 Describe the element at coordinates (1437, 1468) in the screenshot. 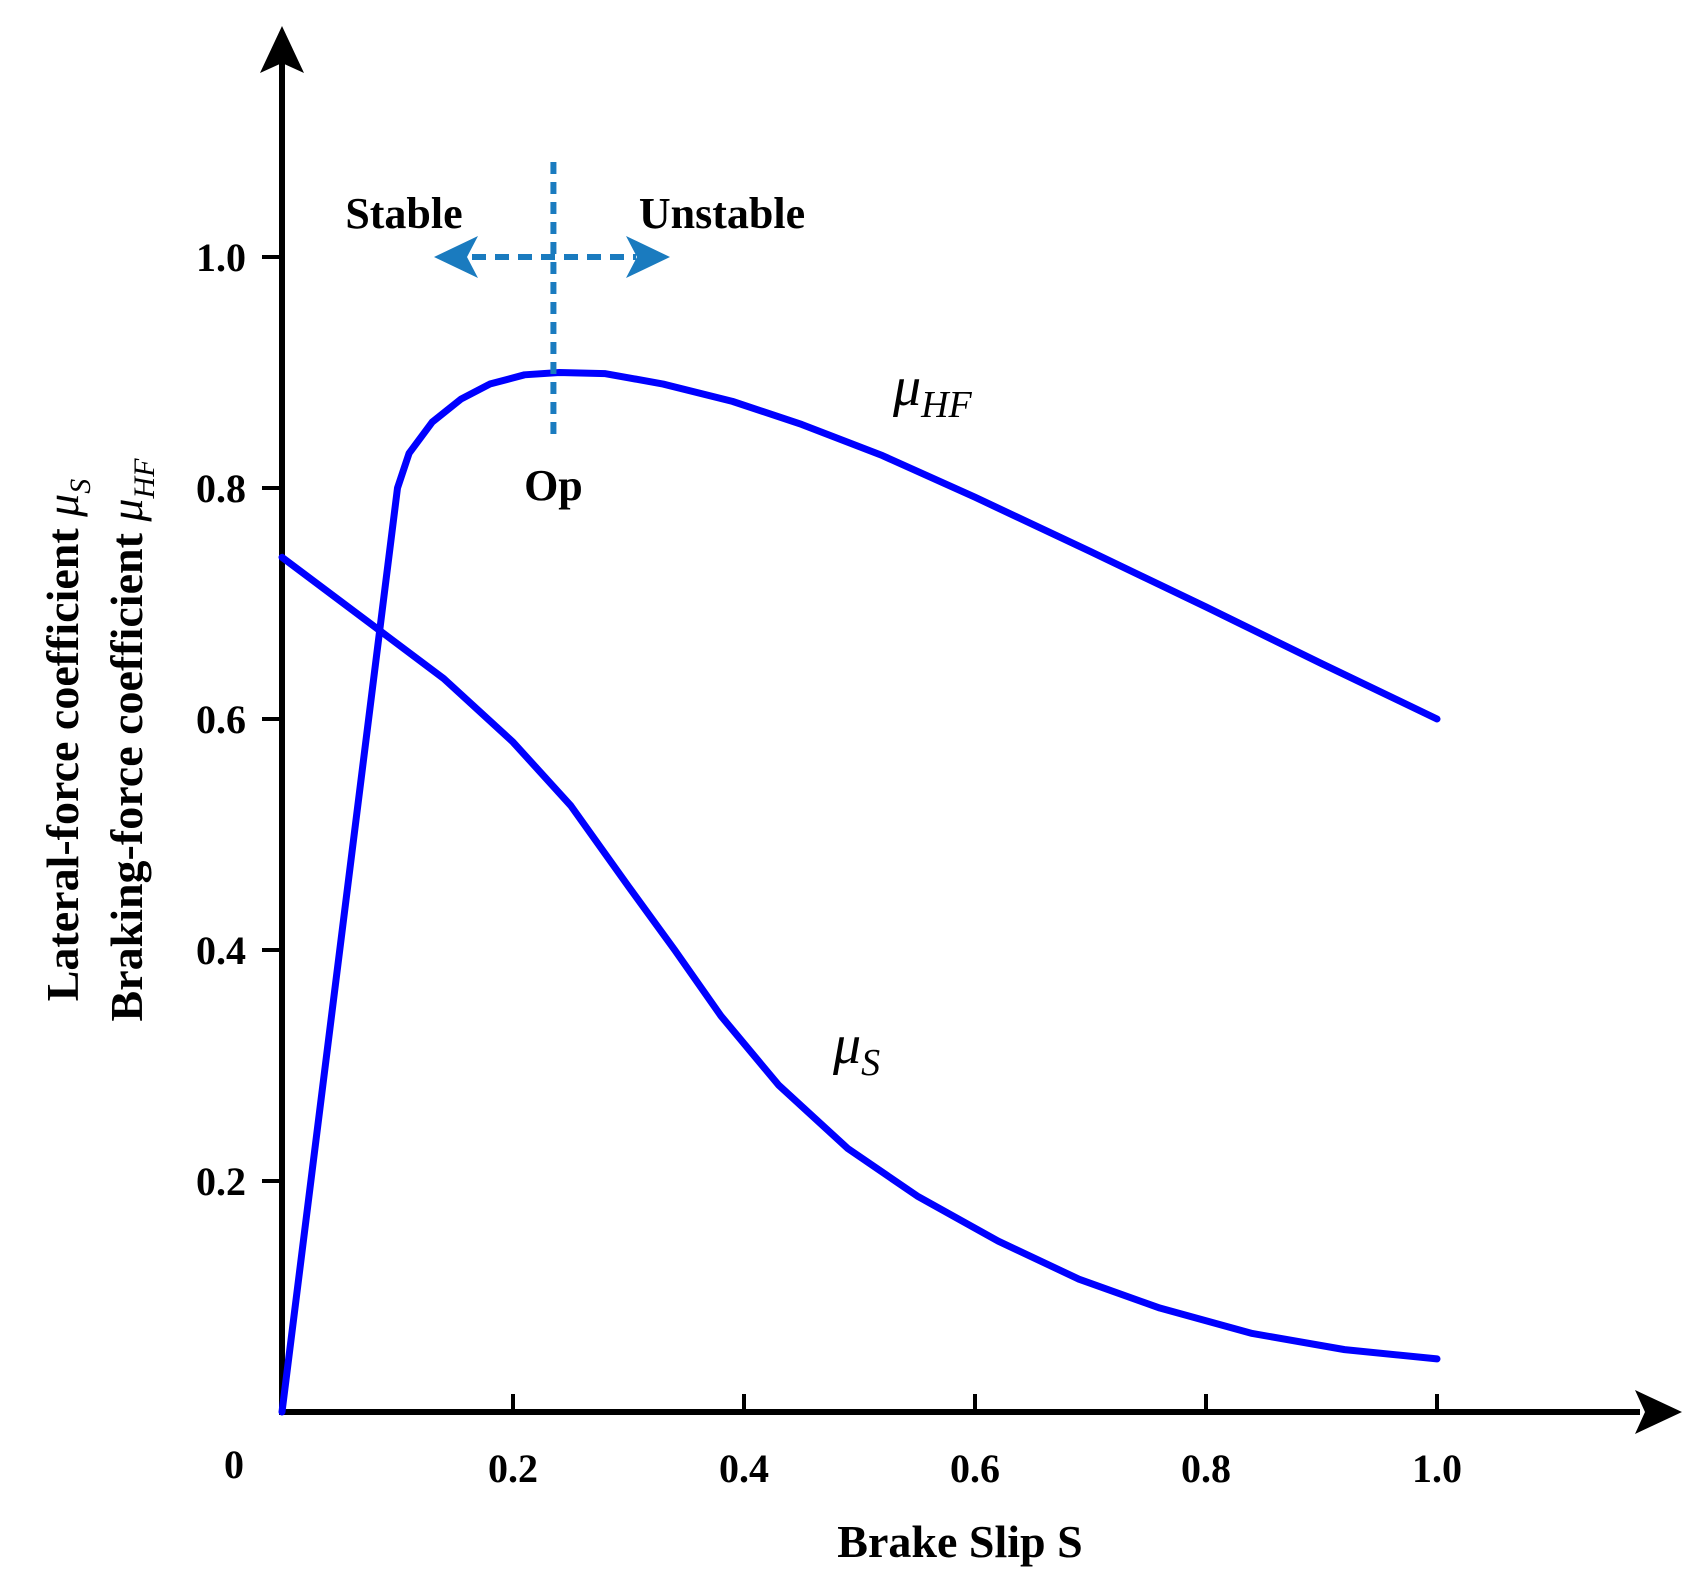

I see `x-tick-label: 1.0` at that location.